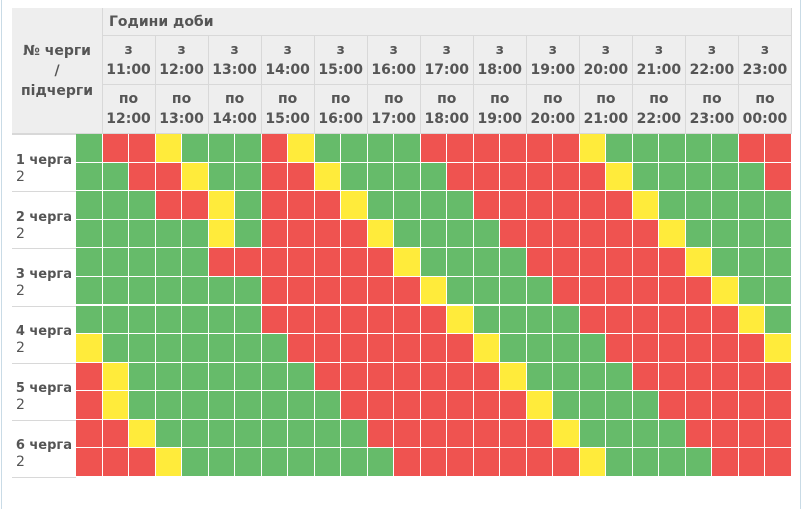 Image resolution: width=804 pixels, height=509 pixels. I want to click on queue-label: 1 черга, so click(43, 160).